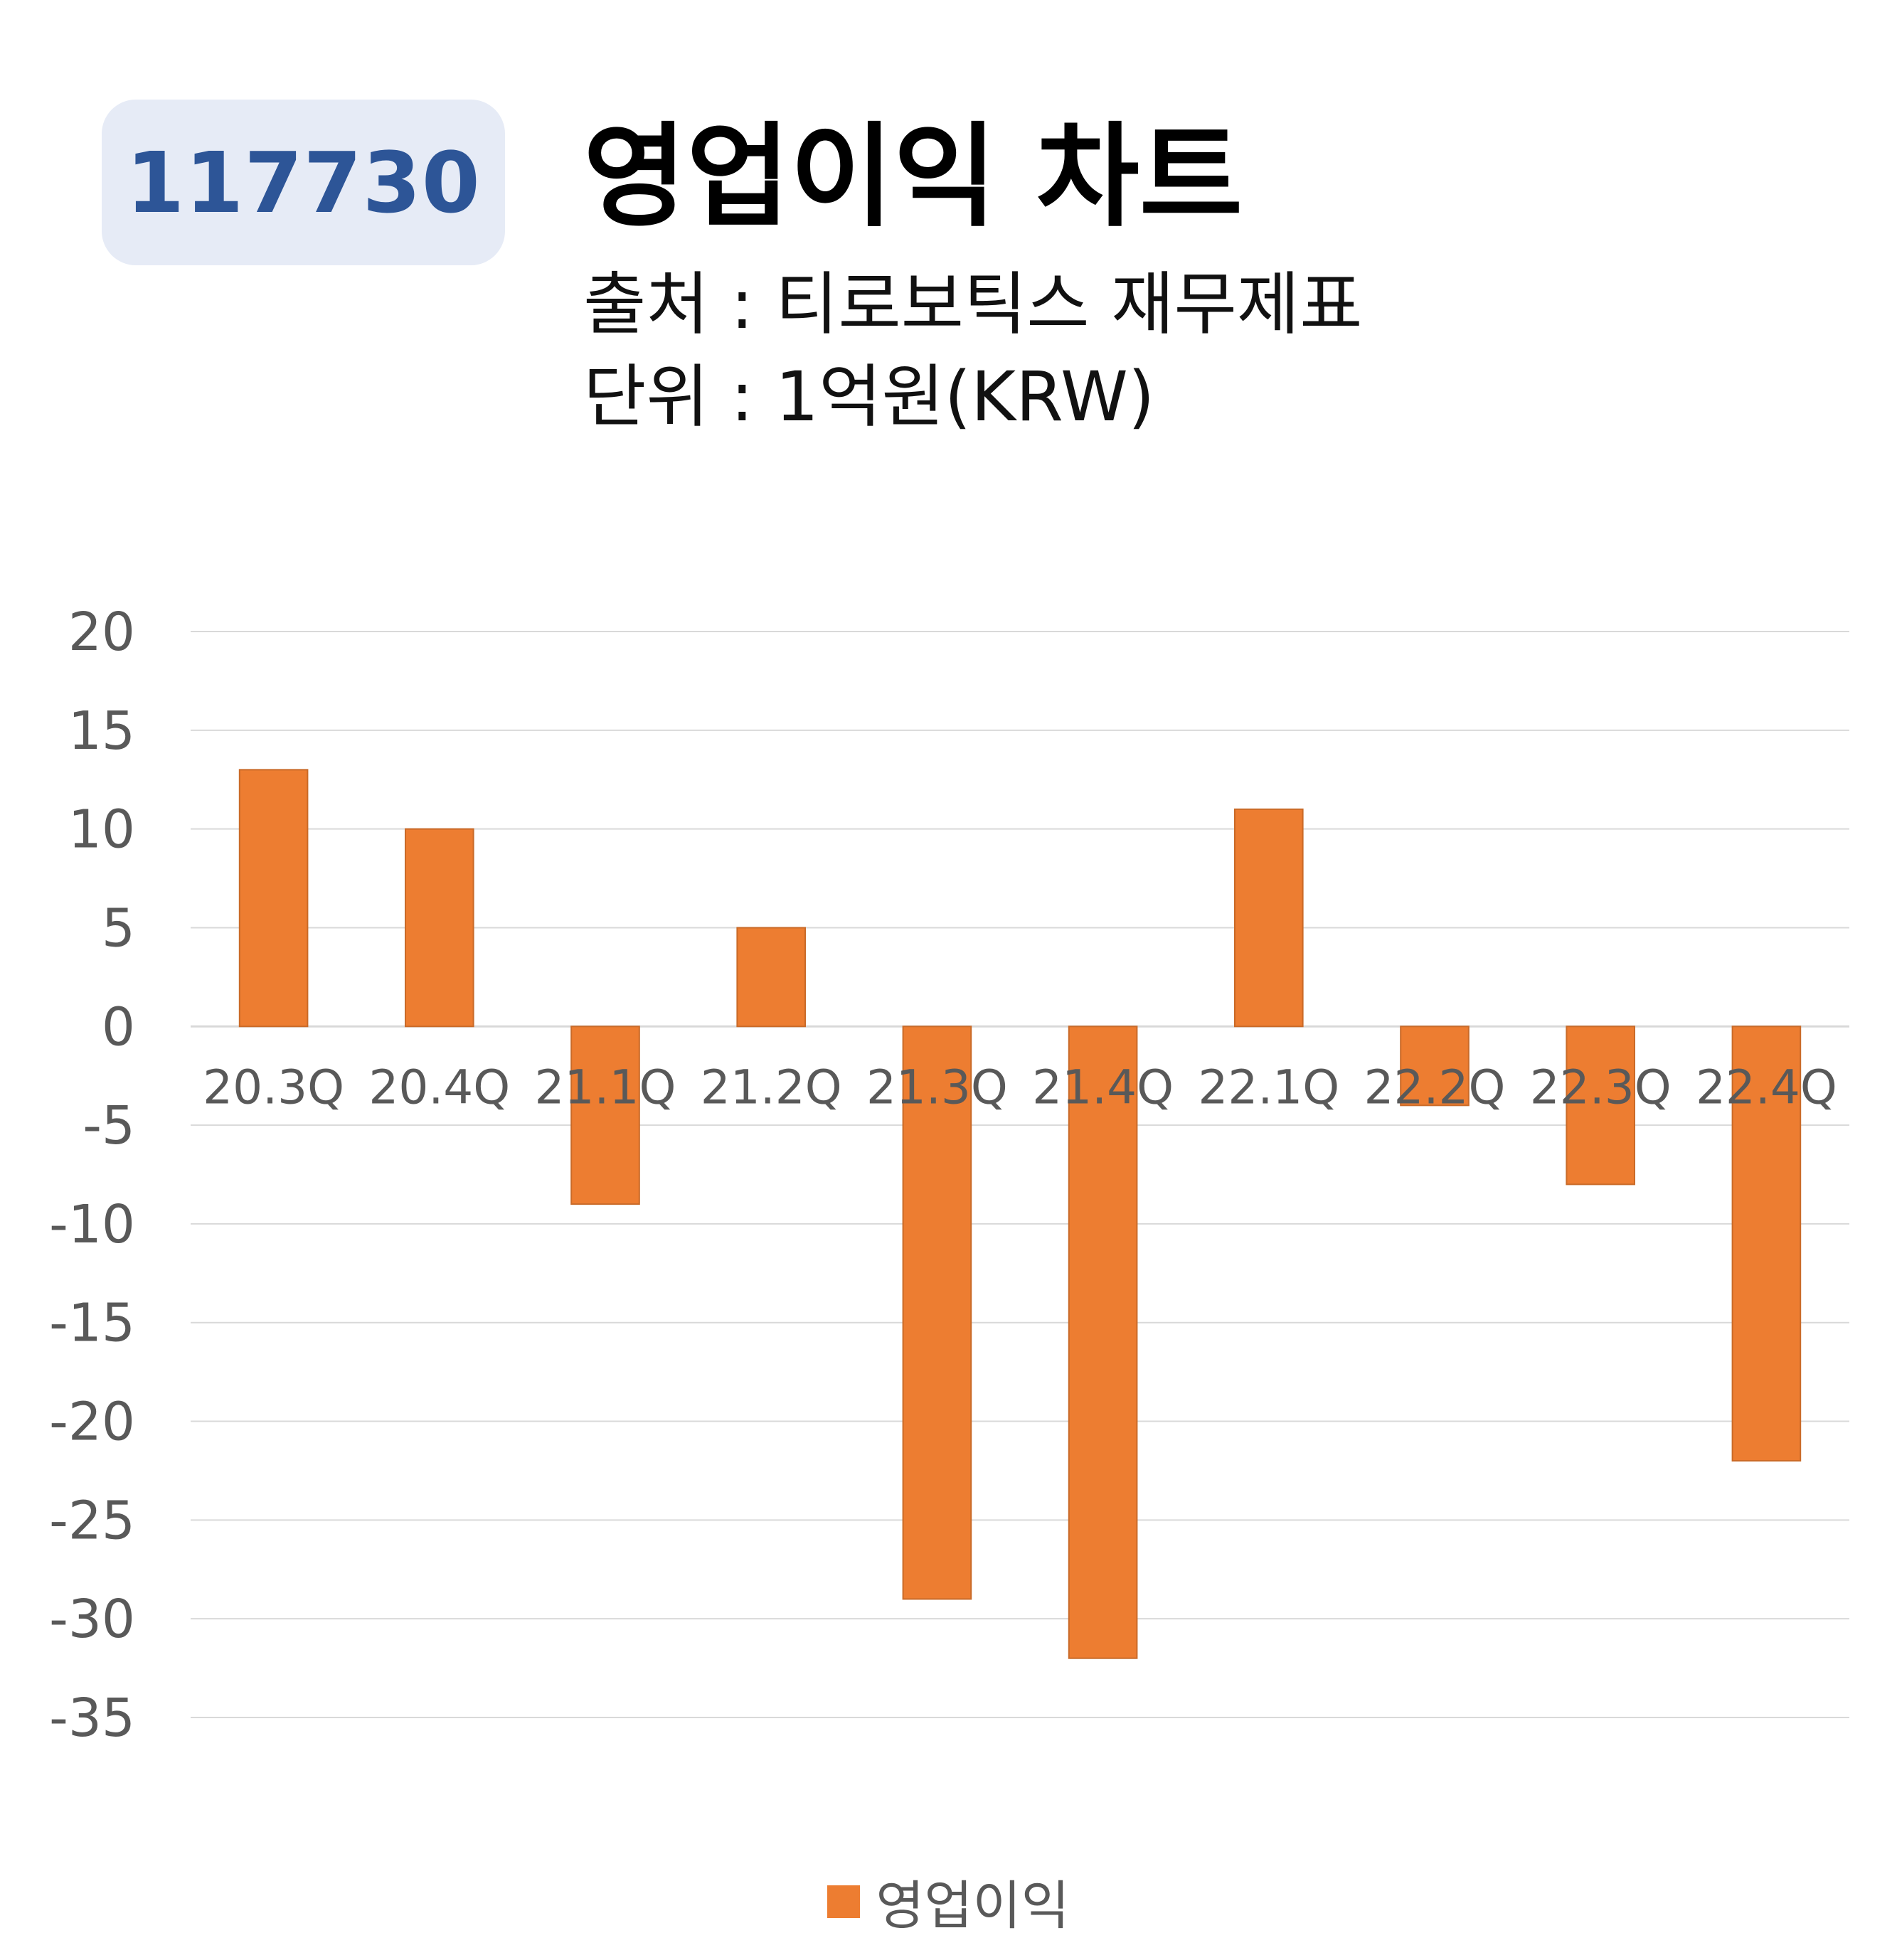  Describe the element at coordinates (119, 1027) in the screenshot. I see `y-tick-label: 0` at that location.